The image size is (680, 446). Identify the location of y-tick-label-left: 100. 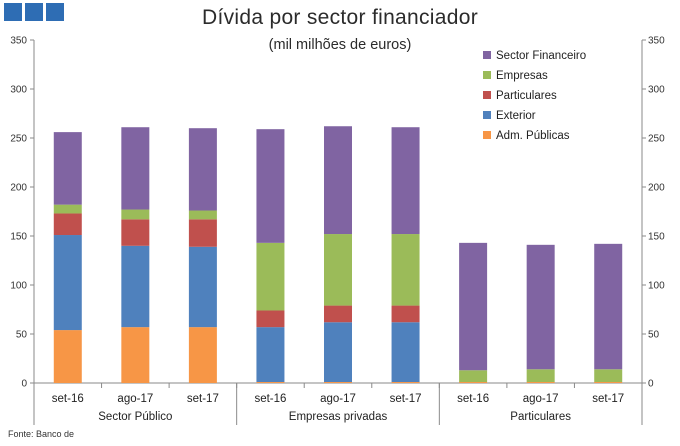
(18, 286).